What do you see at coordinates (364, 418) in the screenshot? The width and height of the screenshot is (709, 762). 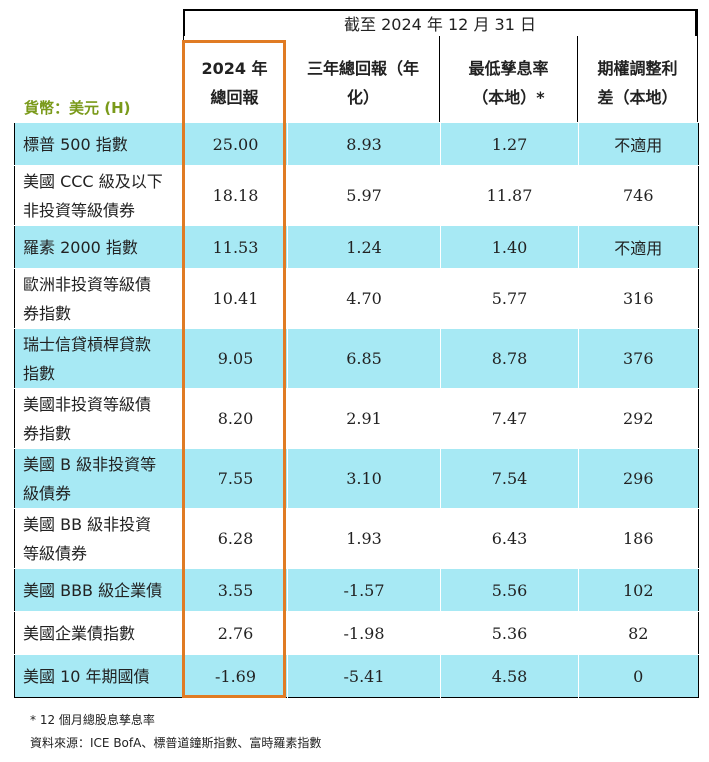 I see `cell-3y-return: 2.91` at bounding box center [364, 418].